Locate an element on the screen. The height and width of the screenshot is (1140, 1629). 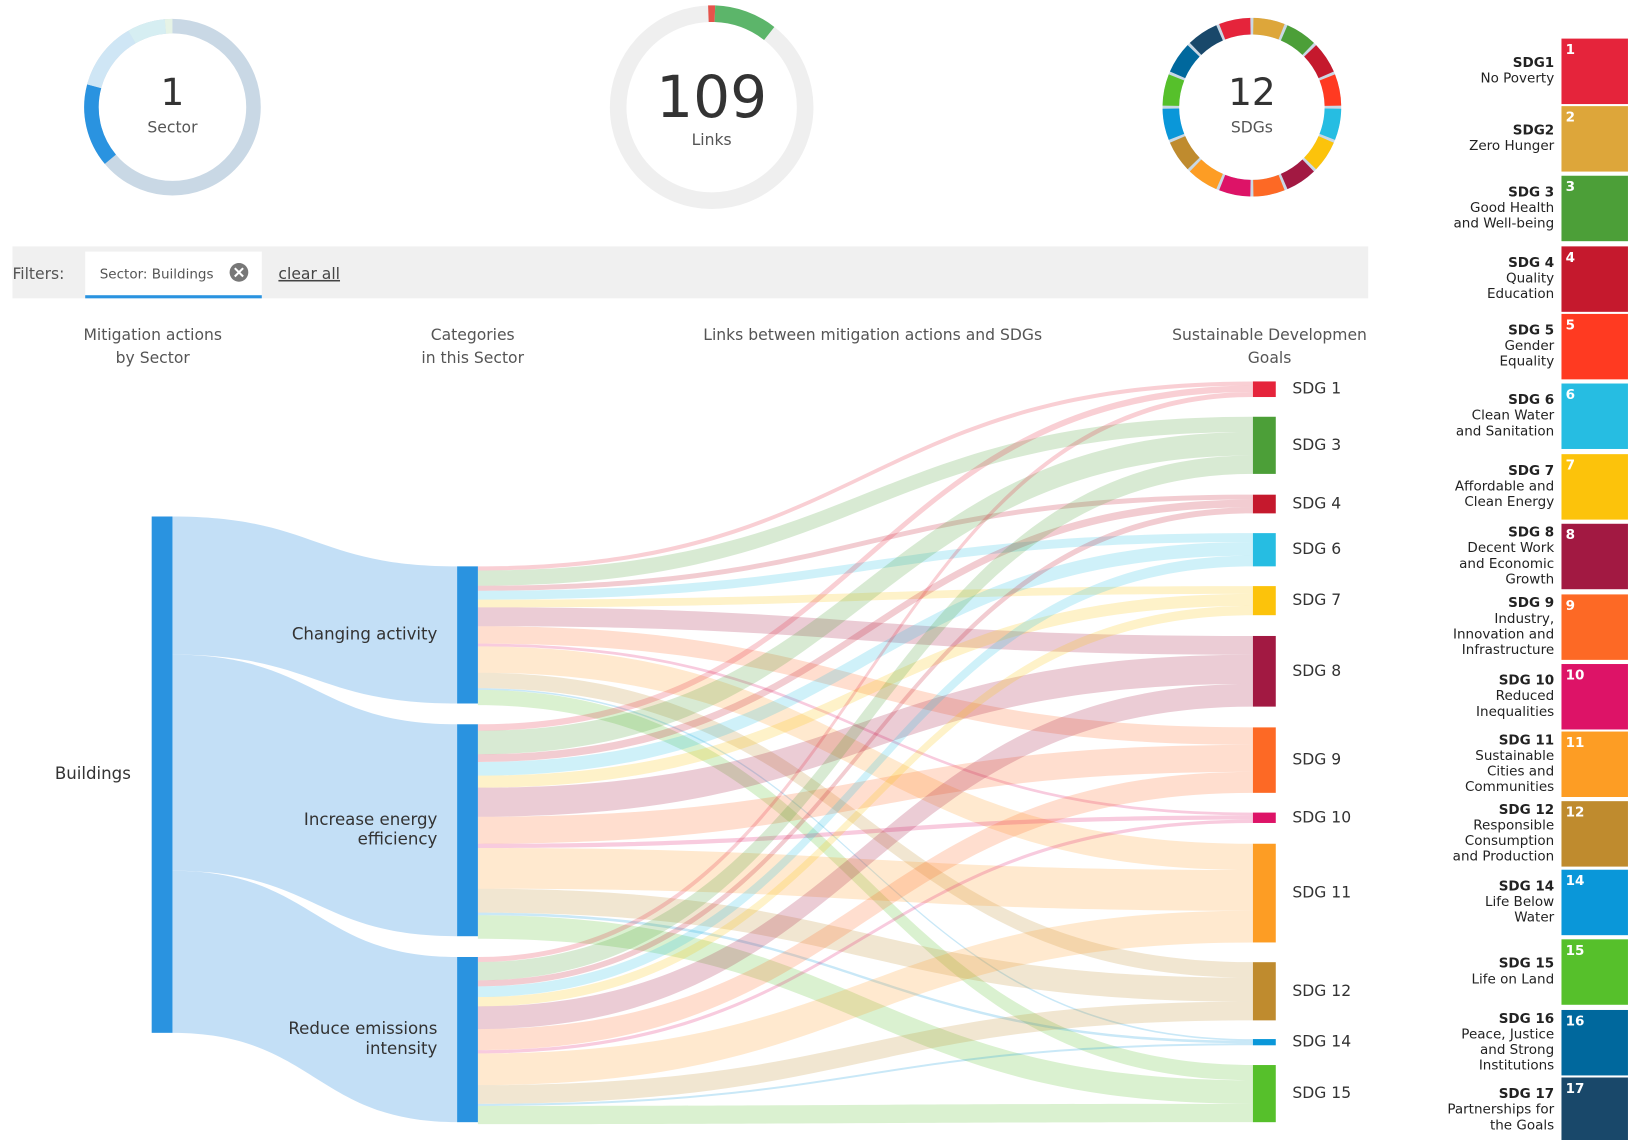
sdg-name: the Goals is located at coordinates (1522, 1125).